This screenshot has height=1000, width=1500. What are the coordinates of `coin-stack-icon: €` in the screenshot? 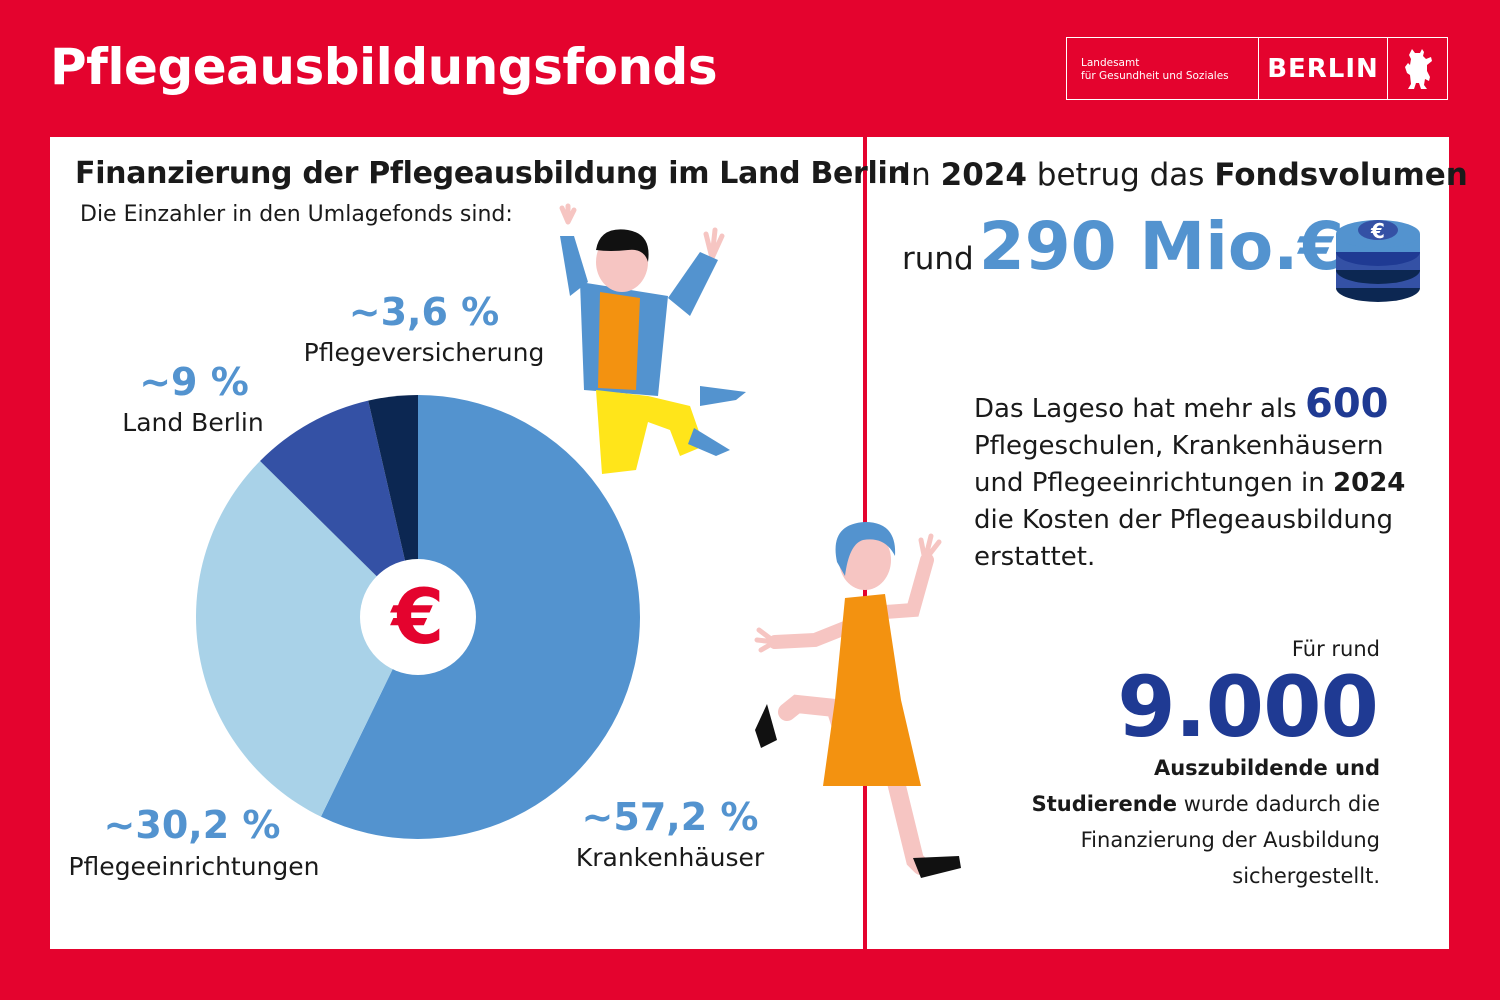 It's located at (1378, 260).